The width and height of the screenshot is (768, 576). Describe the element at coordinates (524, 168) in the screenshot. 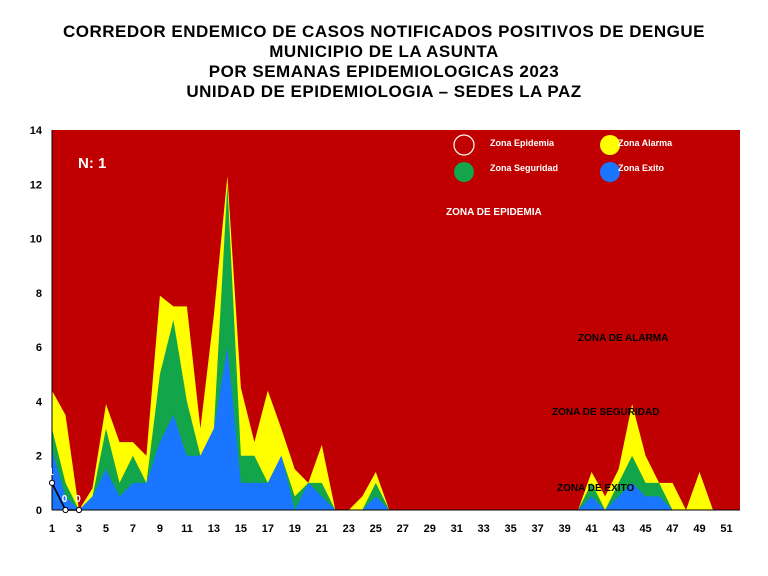

I see `legend-label-seguridad: Zona Seguridad` at that location.